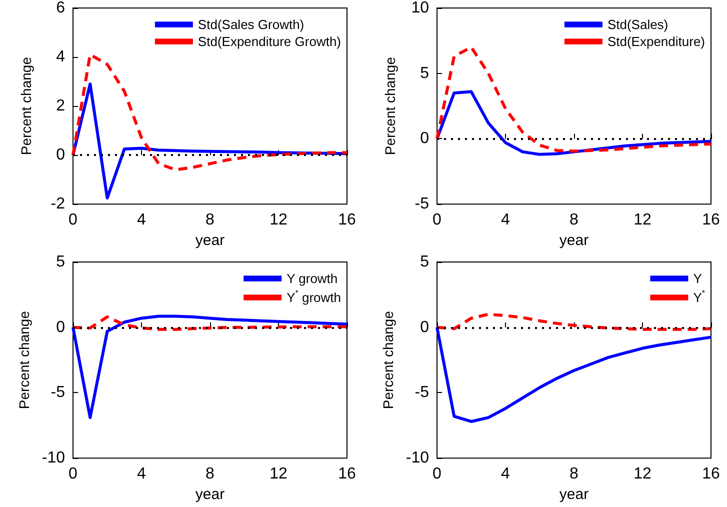 The image size is (727, 507). What do you see at coordinates (270, 41) in the screenshot?
I see `legend-label: Std(Expenditure Growth)` at bounding box center [270, 41].